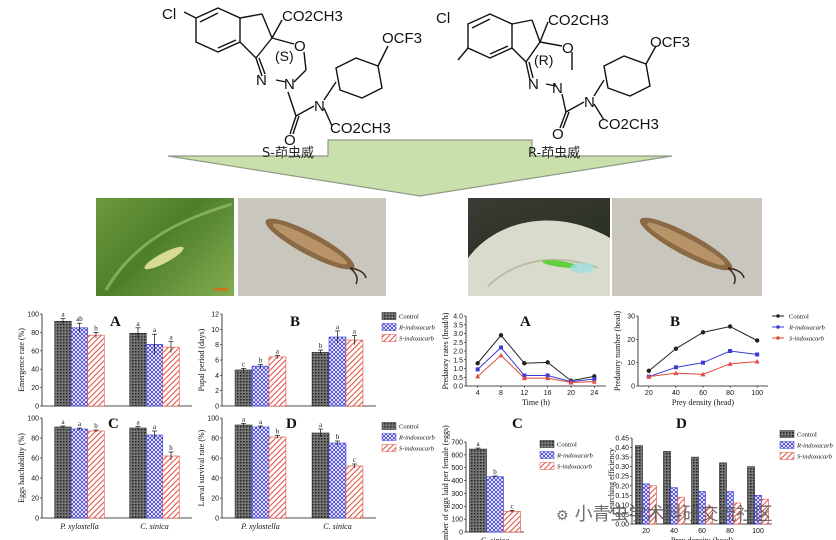  I want to click on left-b-chart-legend-label: S-indoxacarb, so click(417, 339).